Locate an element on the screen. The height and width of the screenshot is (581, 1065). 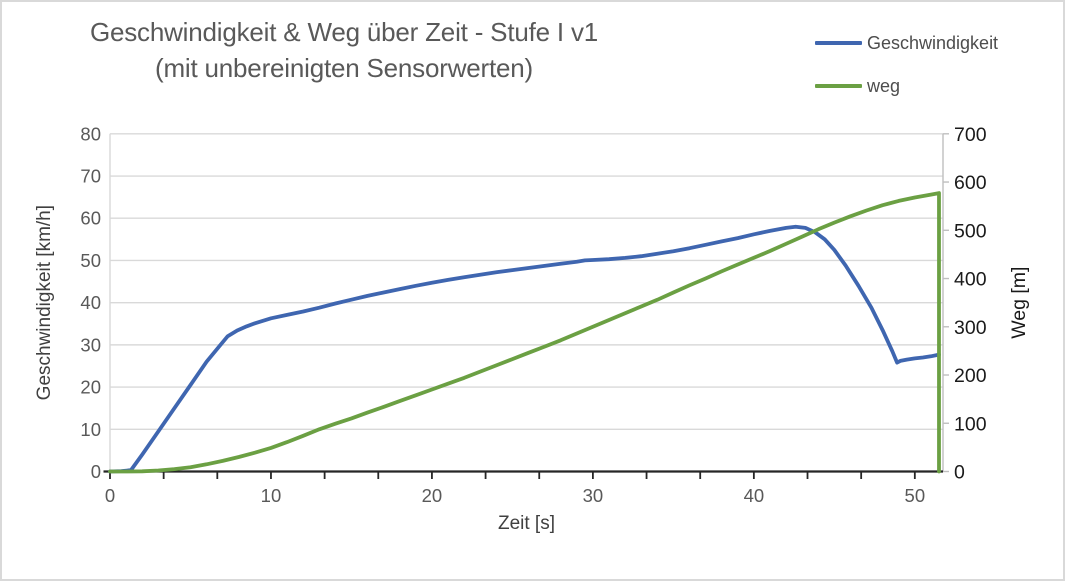
y-left-tick-label-10: 10 is located at coordinates (90, 429).